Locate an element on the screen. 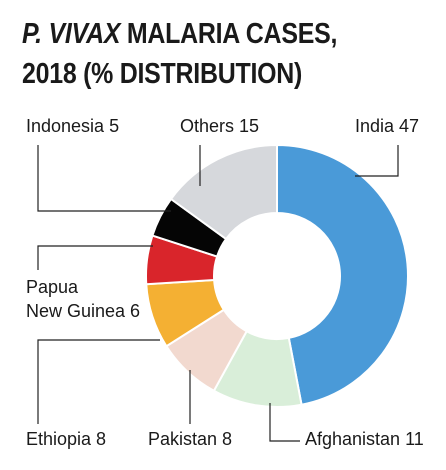 The width and height of the screenshot is (446, 470). title-rest-part: MALARIA CASES, is located at coordinates (229, 34).